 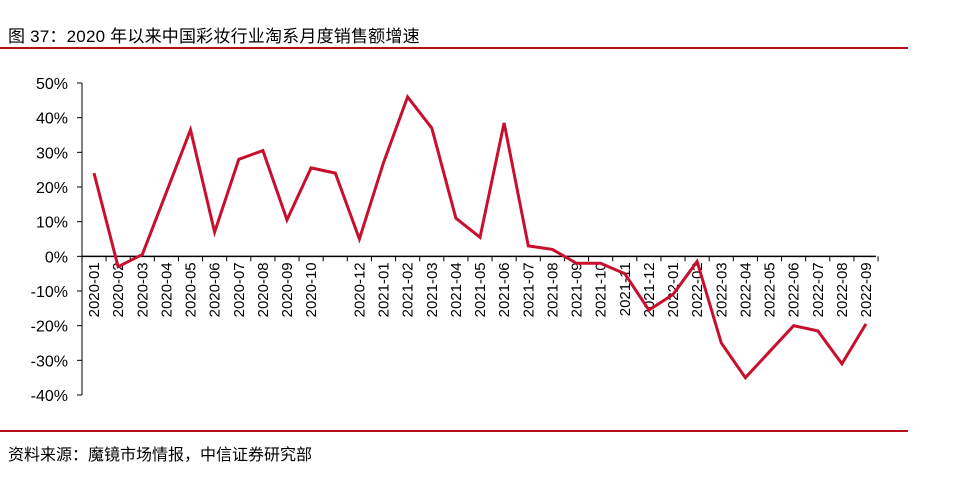 What do you see at coordinates (49, 361) in the screenshot?
I see `y-tick-label: -30%` at bounding box center [49, 361].